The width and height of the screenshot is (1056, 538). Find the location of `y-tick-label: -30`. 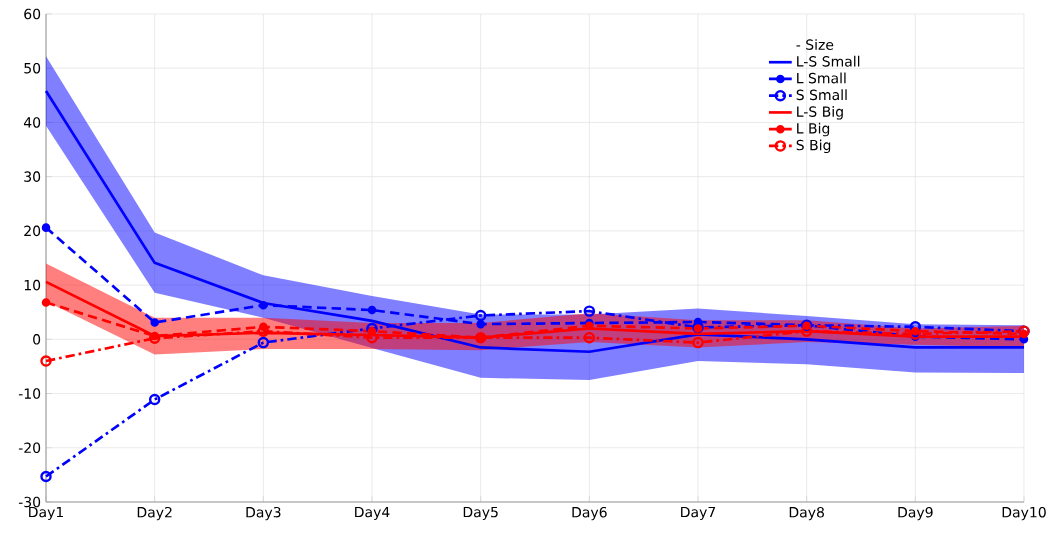

y-tick-label: -30 is located at coordinates (29, 502).